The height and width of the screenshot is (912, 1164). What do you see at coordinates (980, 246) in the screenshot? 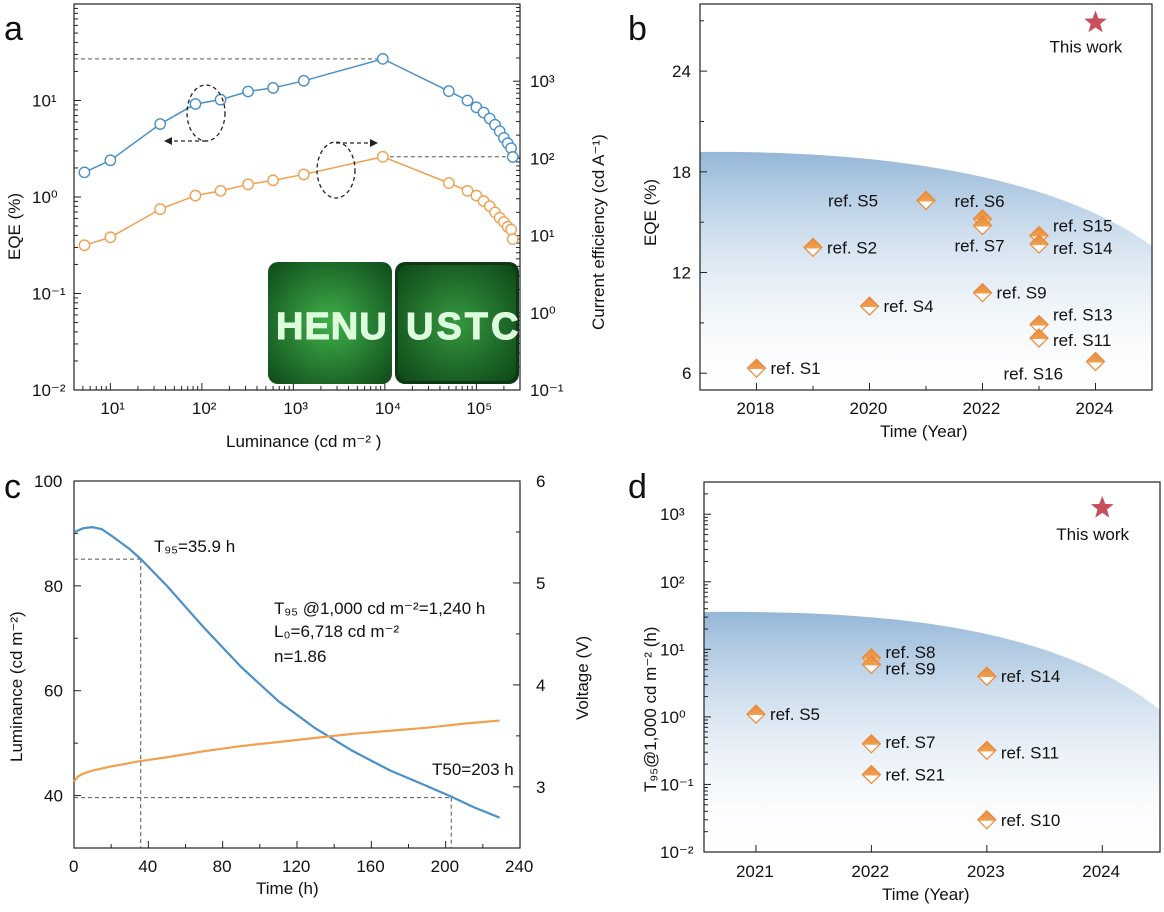
I see `point-label: ref. S7` at bounding box center [980, 246].